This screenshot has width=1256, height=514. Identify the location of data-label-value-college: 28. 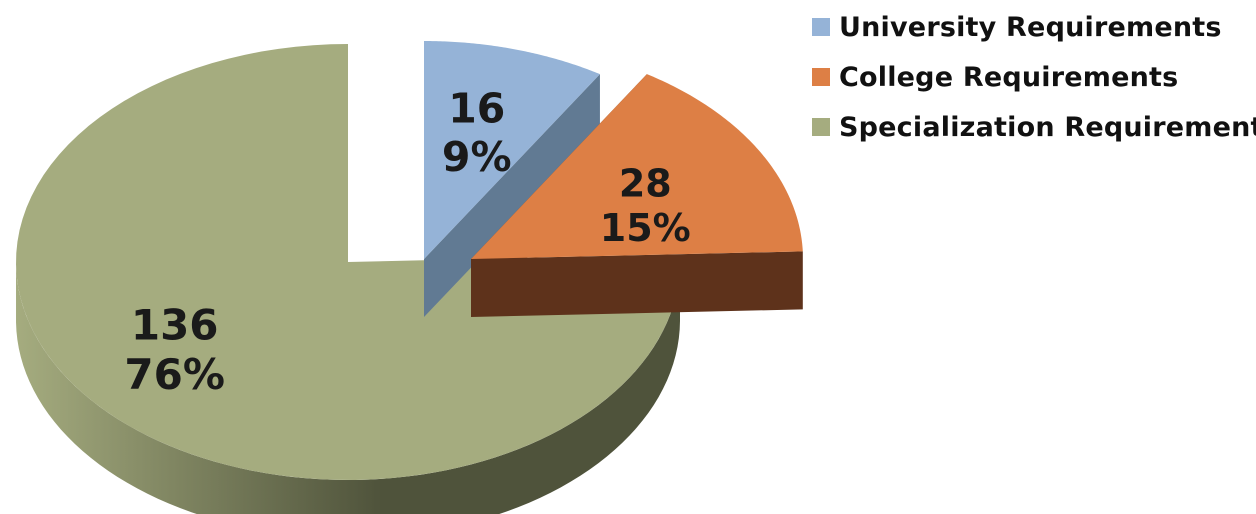
(645, 183).